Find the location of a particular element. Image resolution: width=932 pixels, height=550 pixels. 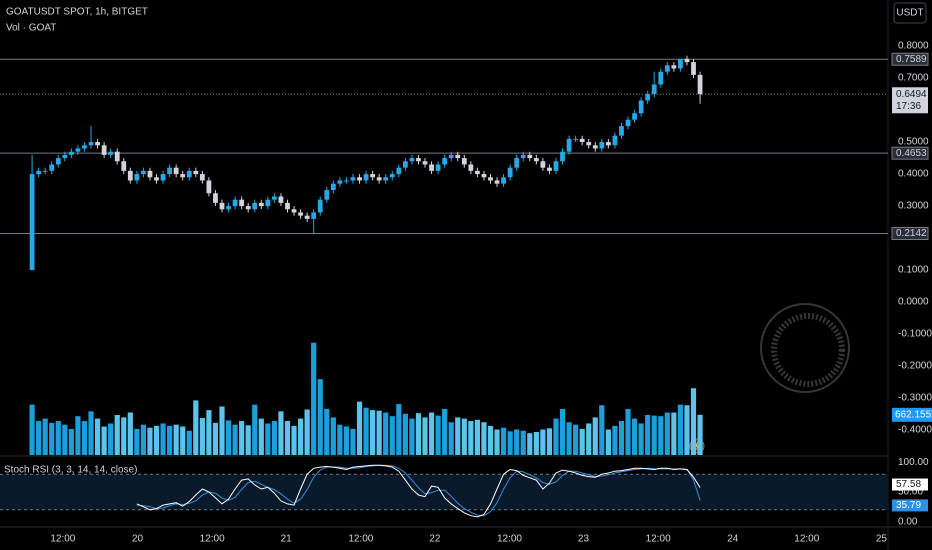

x-tick-label: 25 is located at coordinates (882, 539).